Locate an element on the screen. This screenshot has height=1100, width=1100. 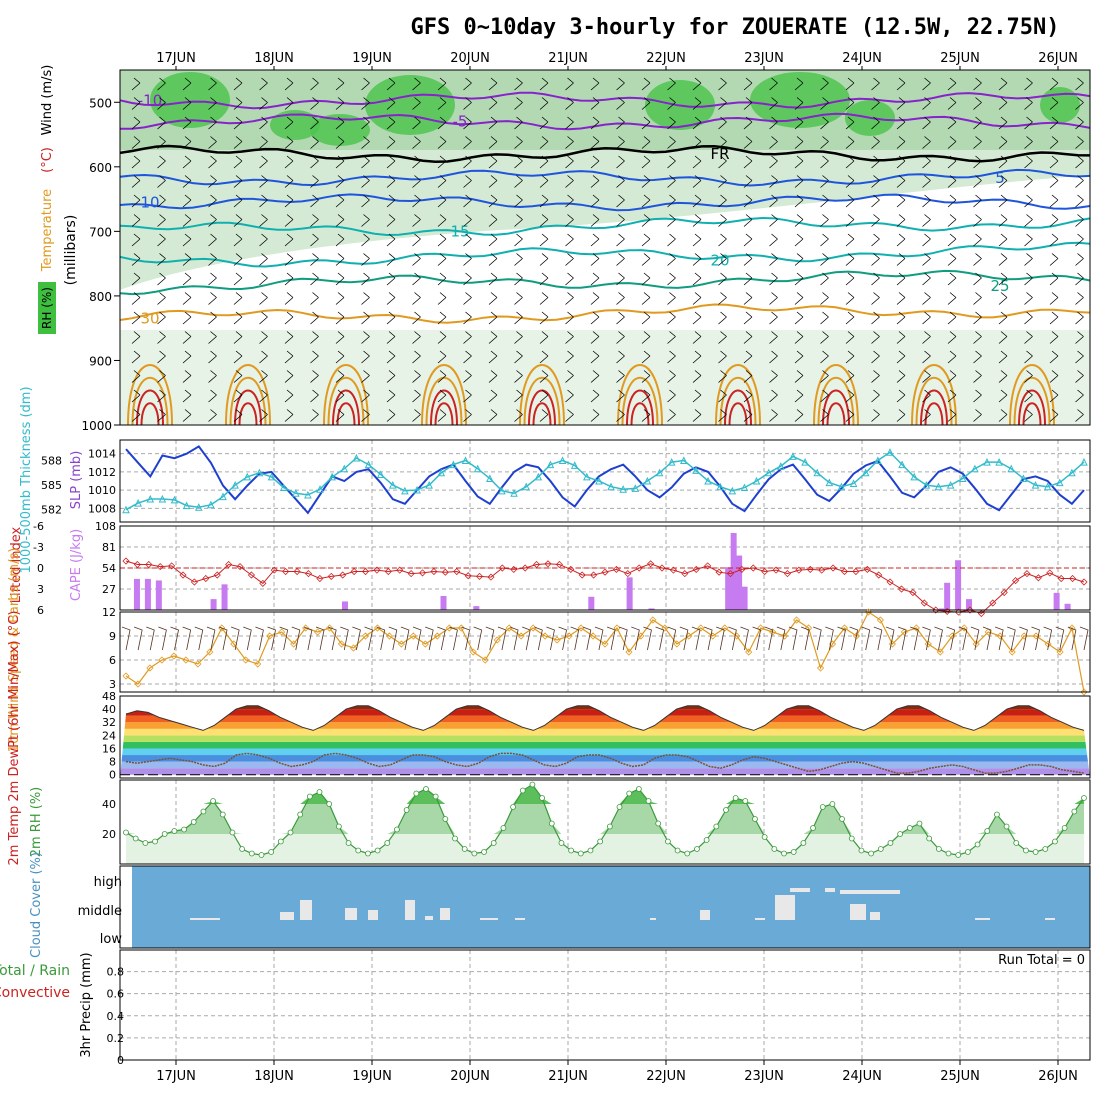
wind-speed-line is located at coordinates (605, 652).